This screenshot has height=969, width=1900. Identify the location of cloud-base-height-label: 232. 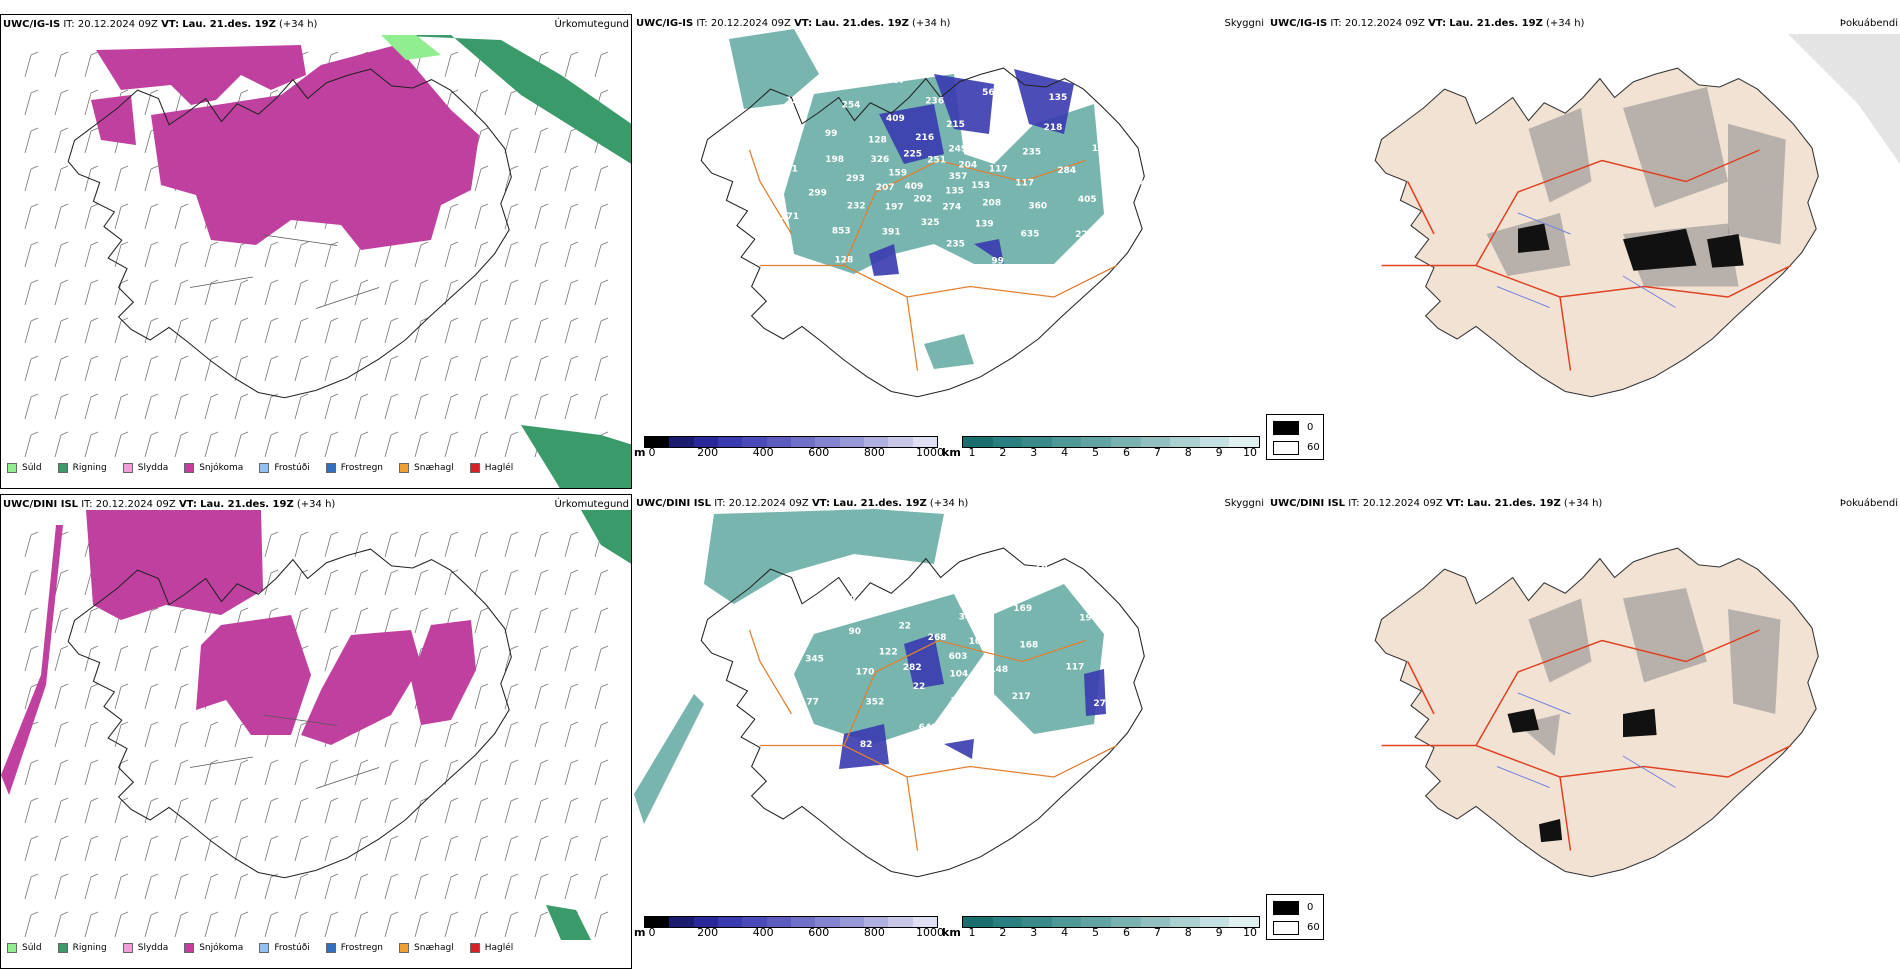
(856, 206).